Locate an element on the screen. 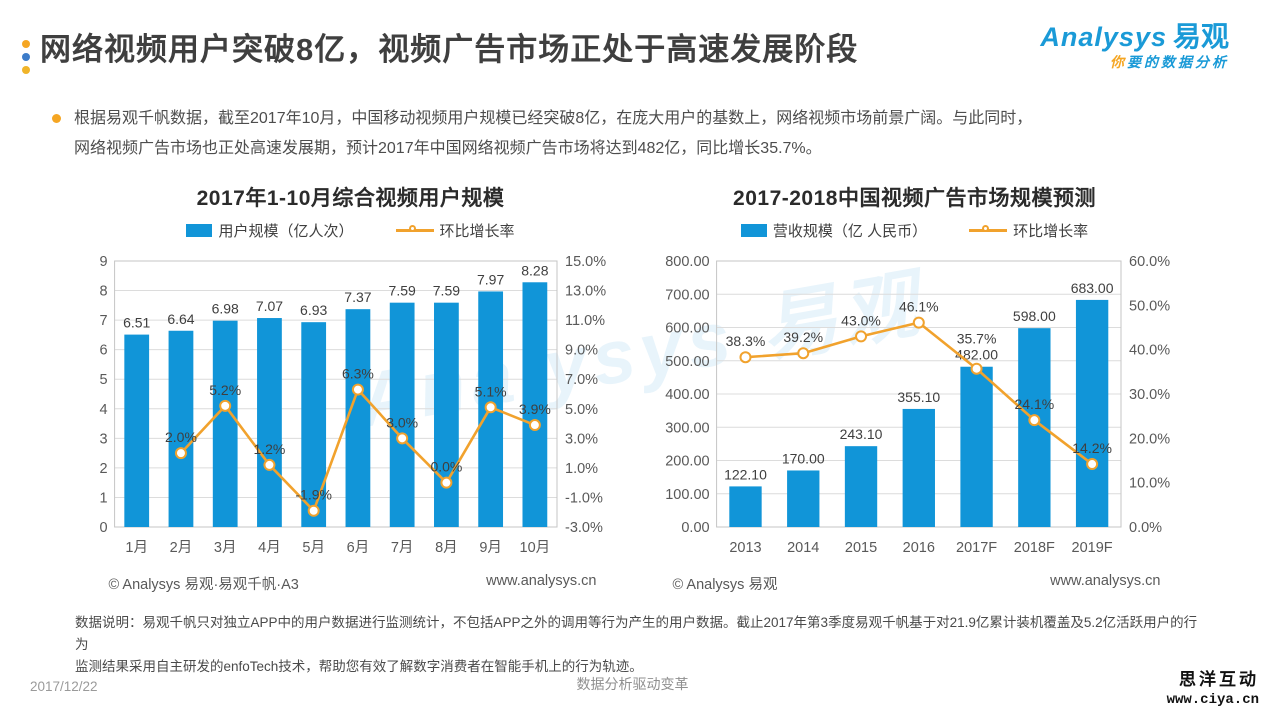 The width and height of the screenshot is (1265, 712). percent-label: -1.9% is located at coordinates (313, 495).